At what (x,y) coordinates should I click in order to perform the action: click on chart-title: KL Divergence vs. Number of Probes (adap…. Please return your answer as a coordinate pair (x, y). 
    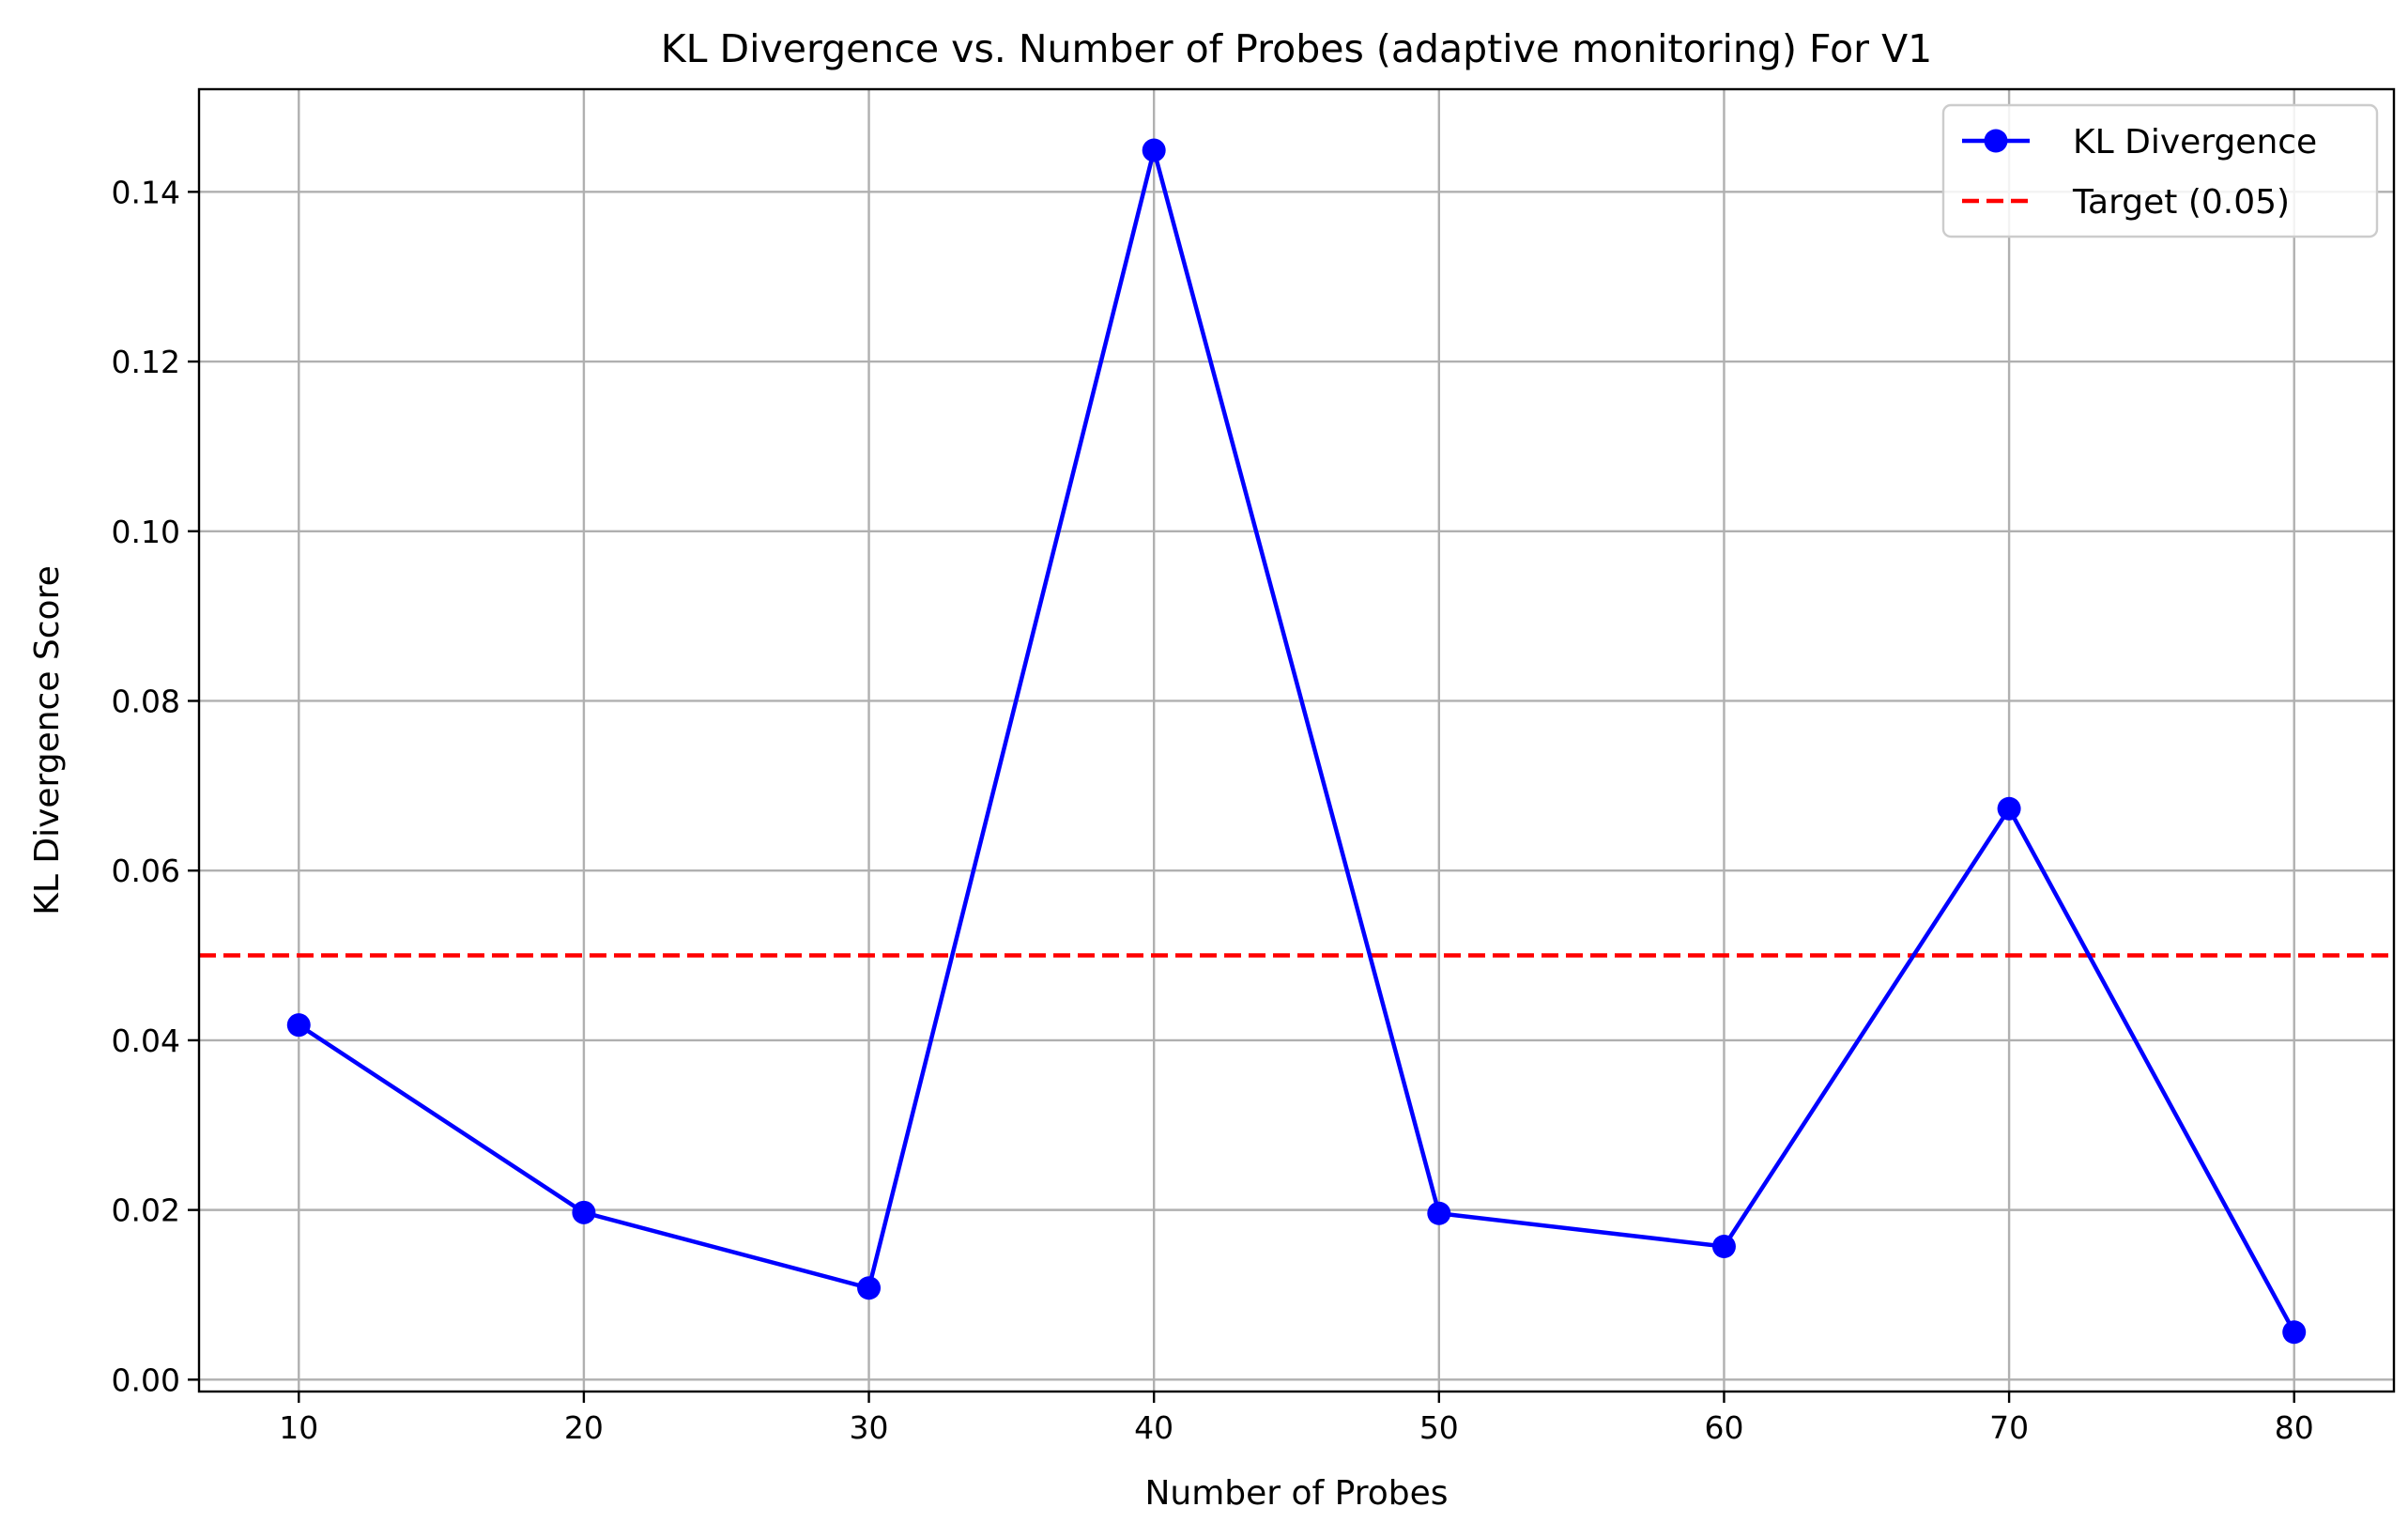
    Looking at the image, I should click on (1296, 48).